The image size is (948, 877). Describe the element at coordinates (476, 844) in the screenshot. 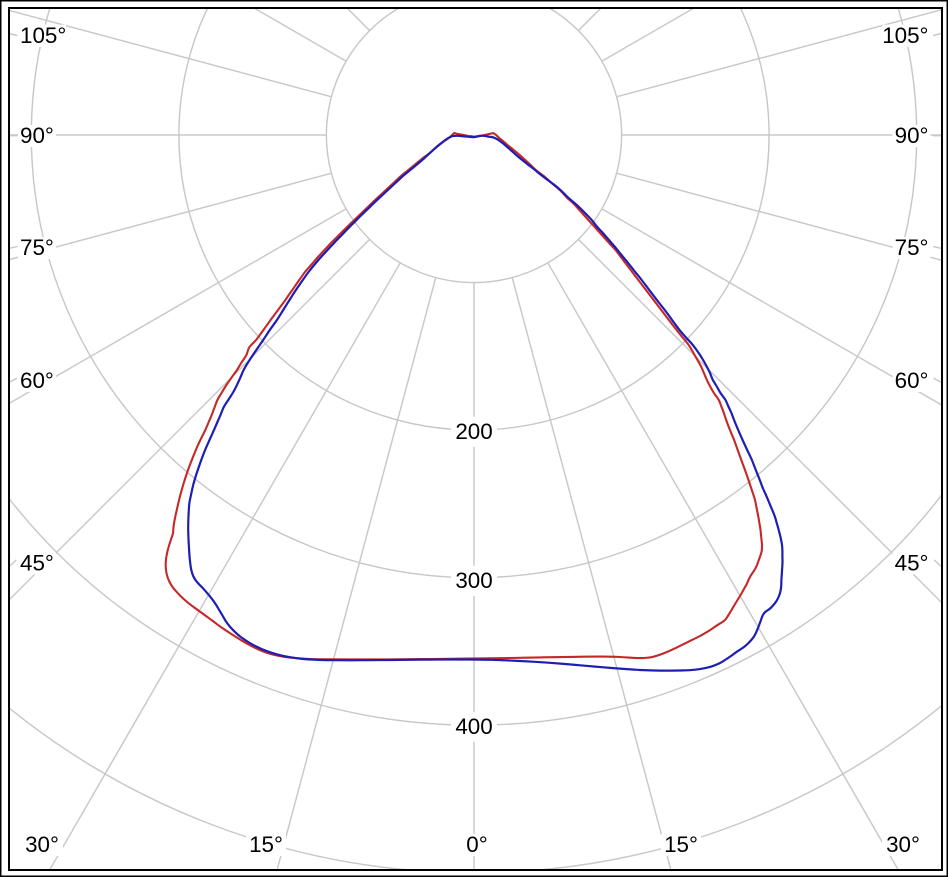

I see `svg-text: 0°` at that location.